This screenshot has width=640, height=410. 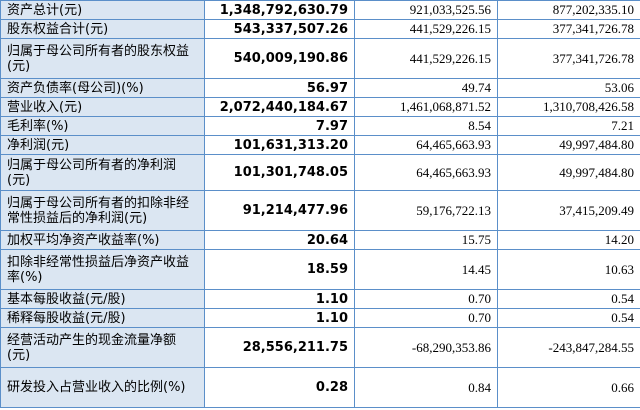 What do you see at coordinates (426, 88) in the screenshot?
I see `value-prior-period-1: 49.74` at bounding box center [426, 88].